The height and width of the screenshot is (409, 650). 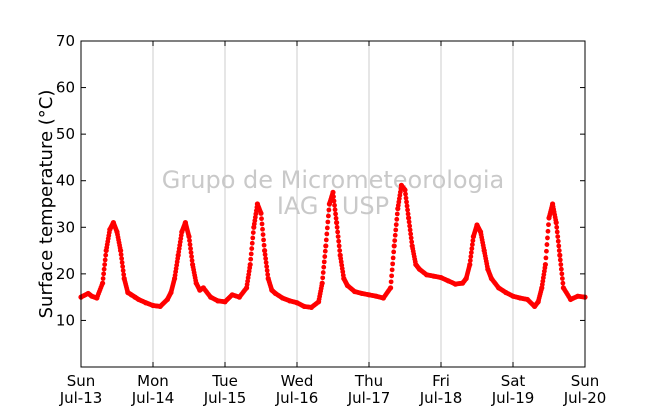 I want to click on x-tick-day-label: Wed, so click(x=297, y=381).